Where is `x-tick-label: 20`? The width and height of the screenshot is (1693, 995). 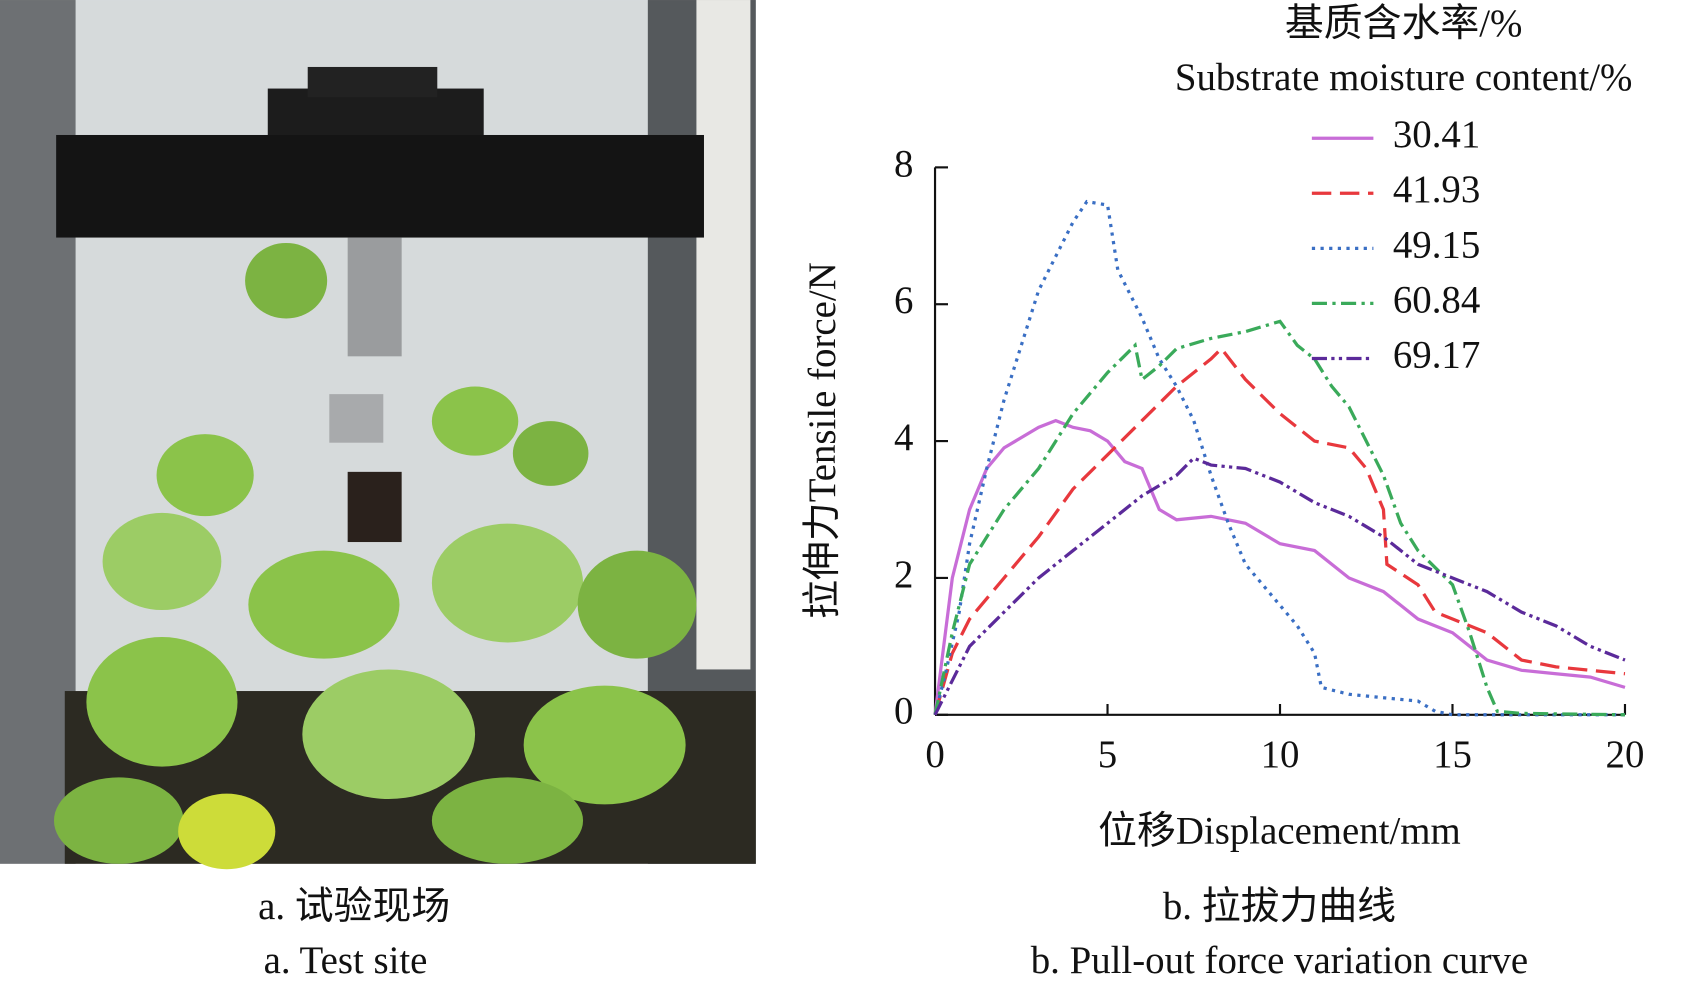
x-tick-label: 20 is located at coordinates (1625, 754).